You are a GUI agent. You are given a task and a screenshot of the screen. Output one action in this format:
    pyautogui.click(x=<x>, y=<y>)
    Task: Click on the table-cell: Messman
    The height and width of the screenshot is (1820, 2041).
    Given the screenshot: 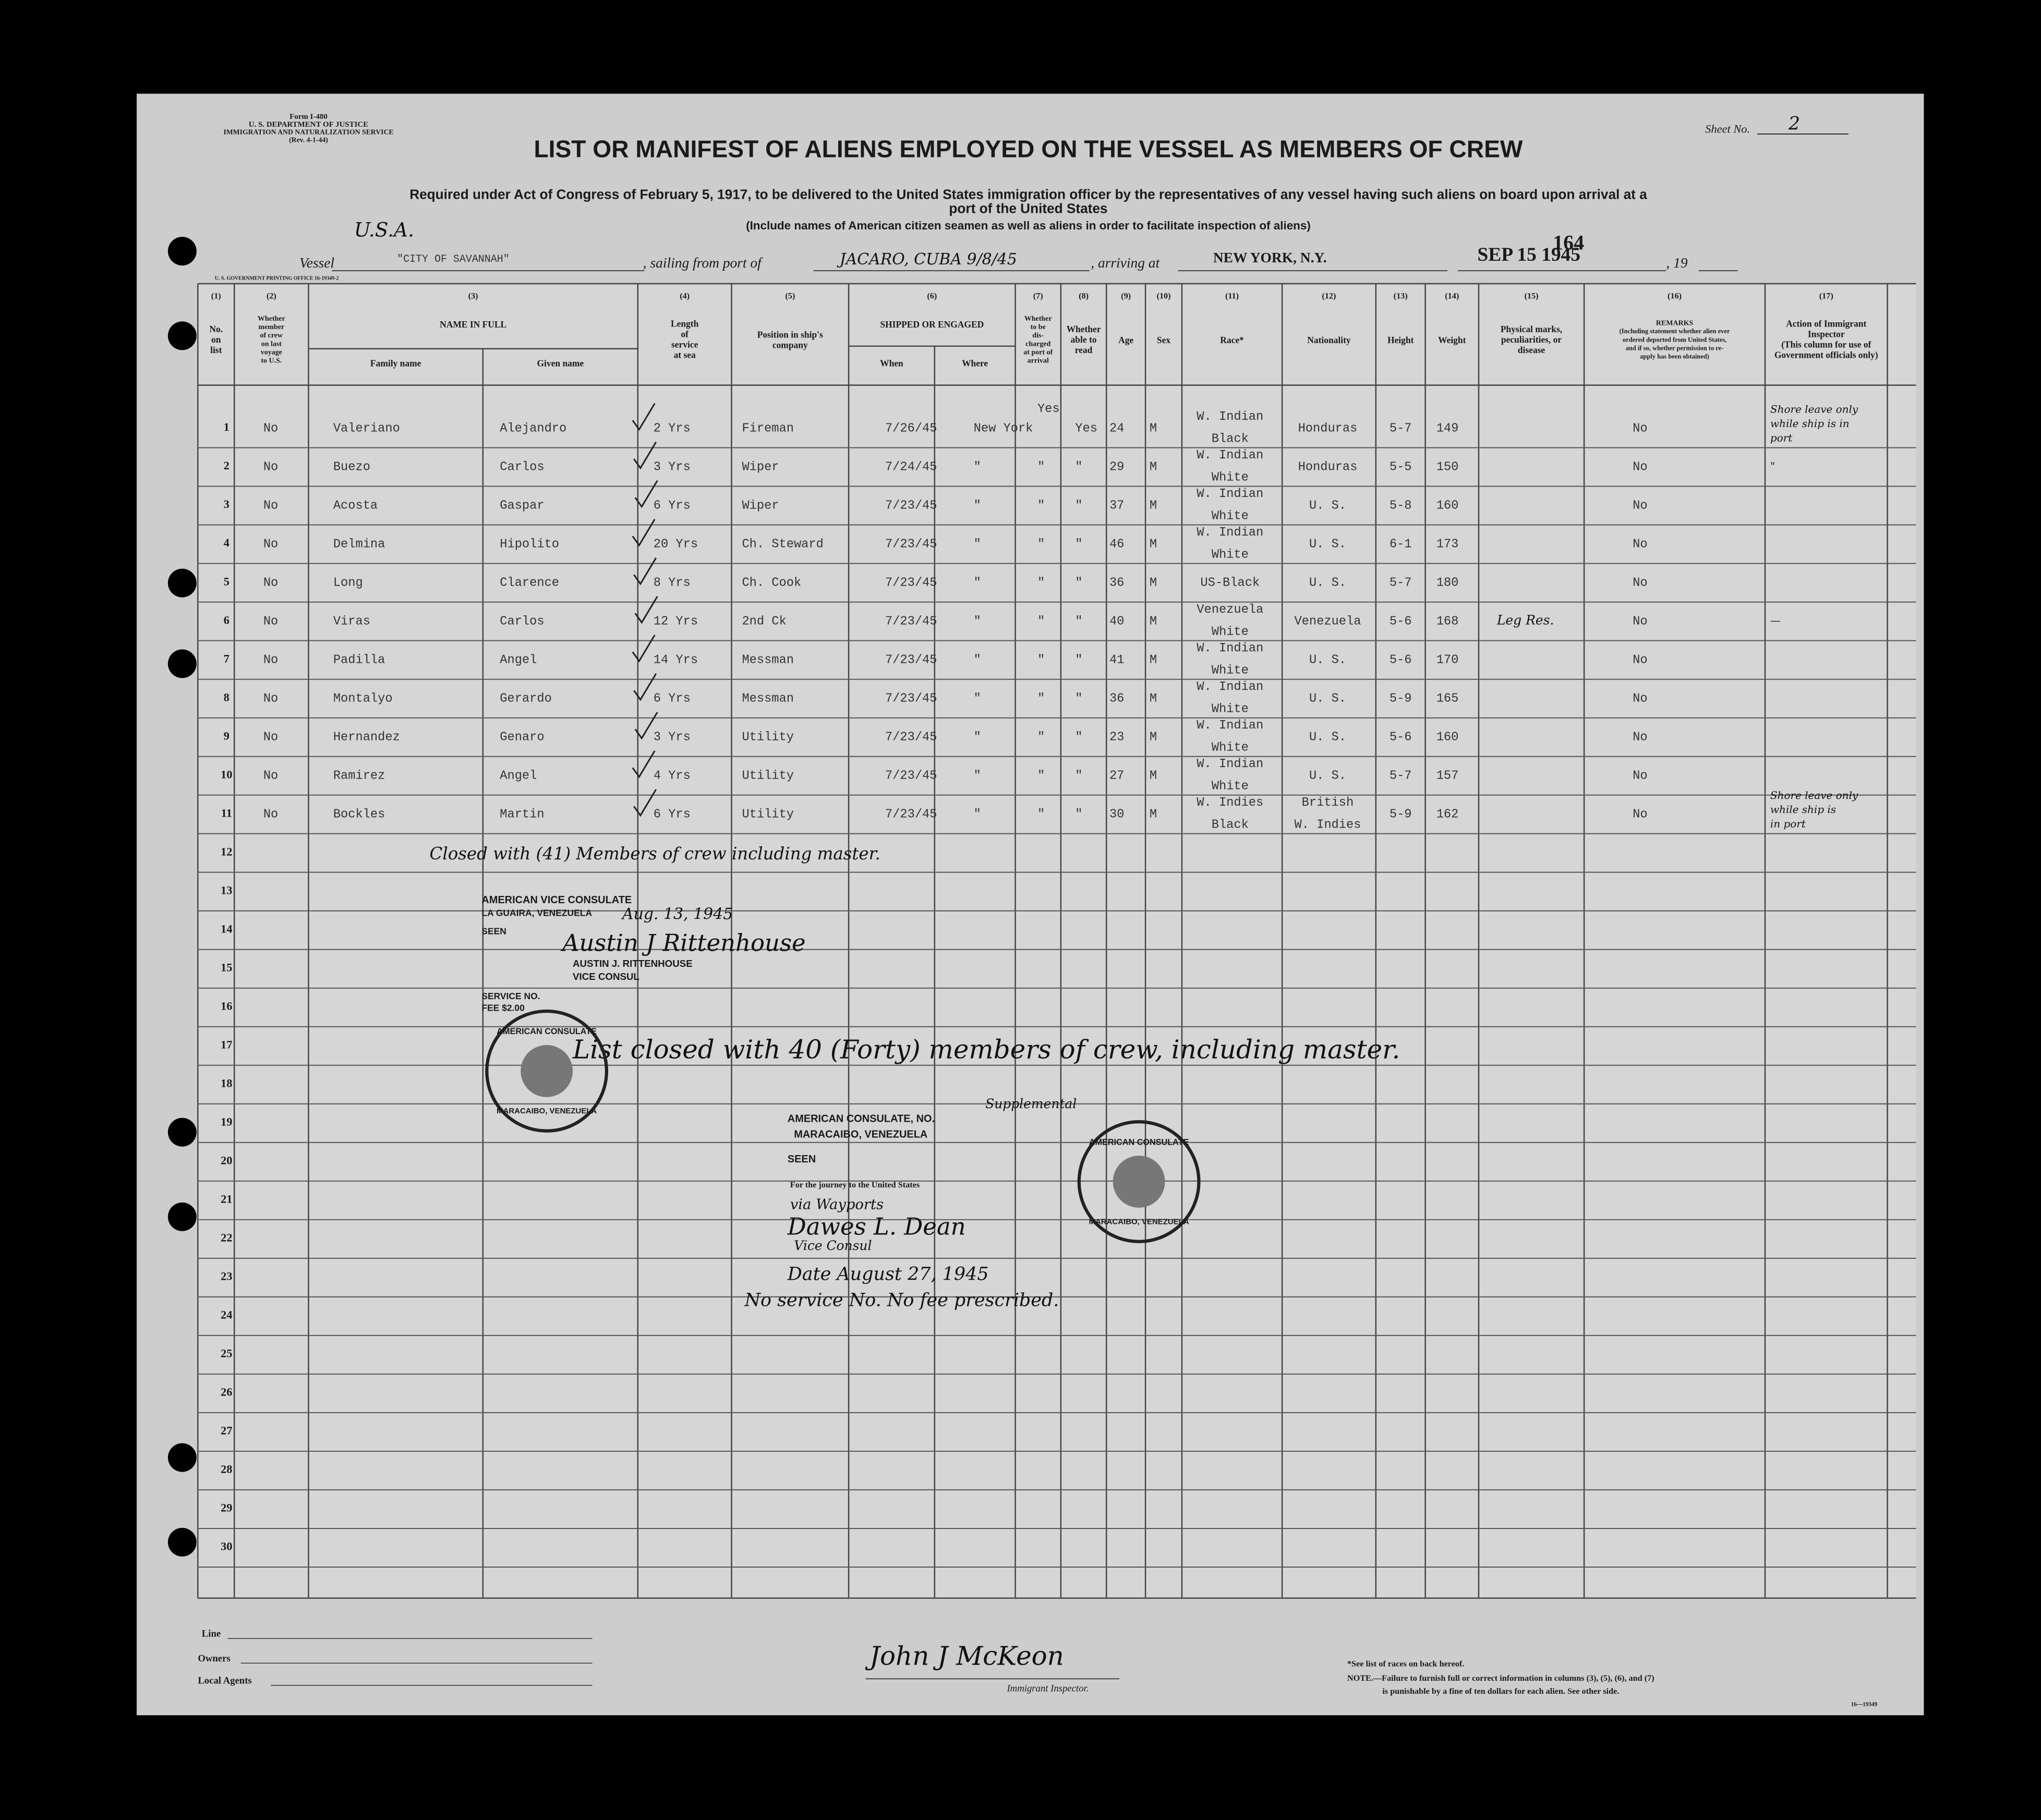 What is the action you would take?
    pyautogui.click(x=768, y=660)
    